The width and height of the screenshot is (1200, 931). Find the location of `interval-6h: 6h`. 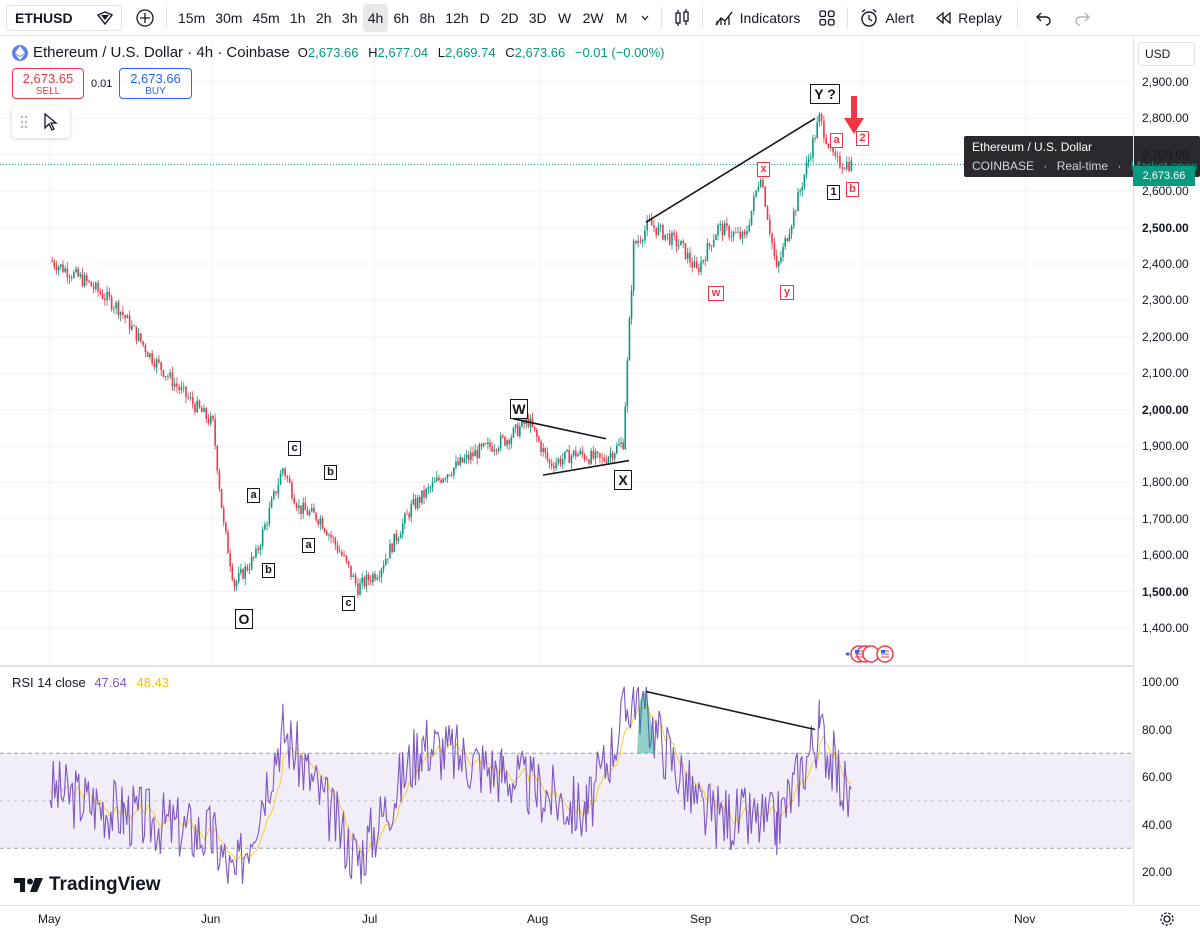

interval-6h: 6h is located at coordinates (401, 17).